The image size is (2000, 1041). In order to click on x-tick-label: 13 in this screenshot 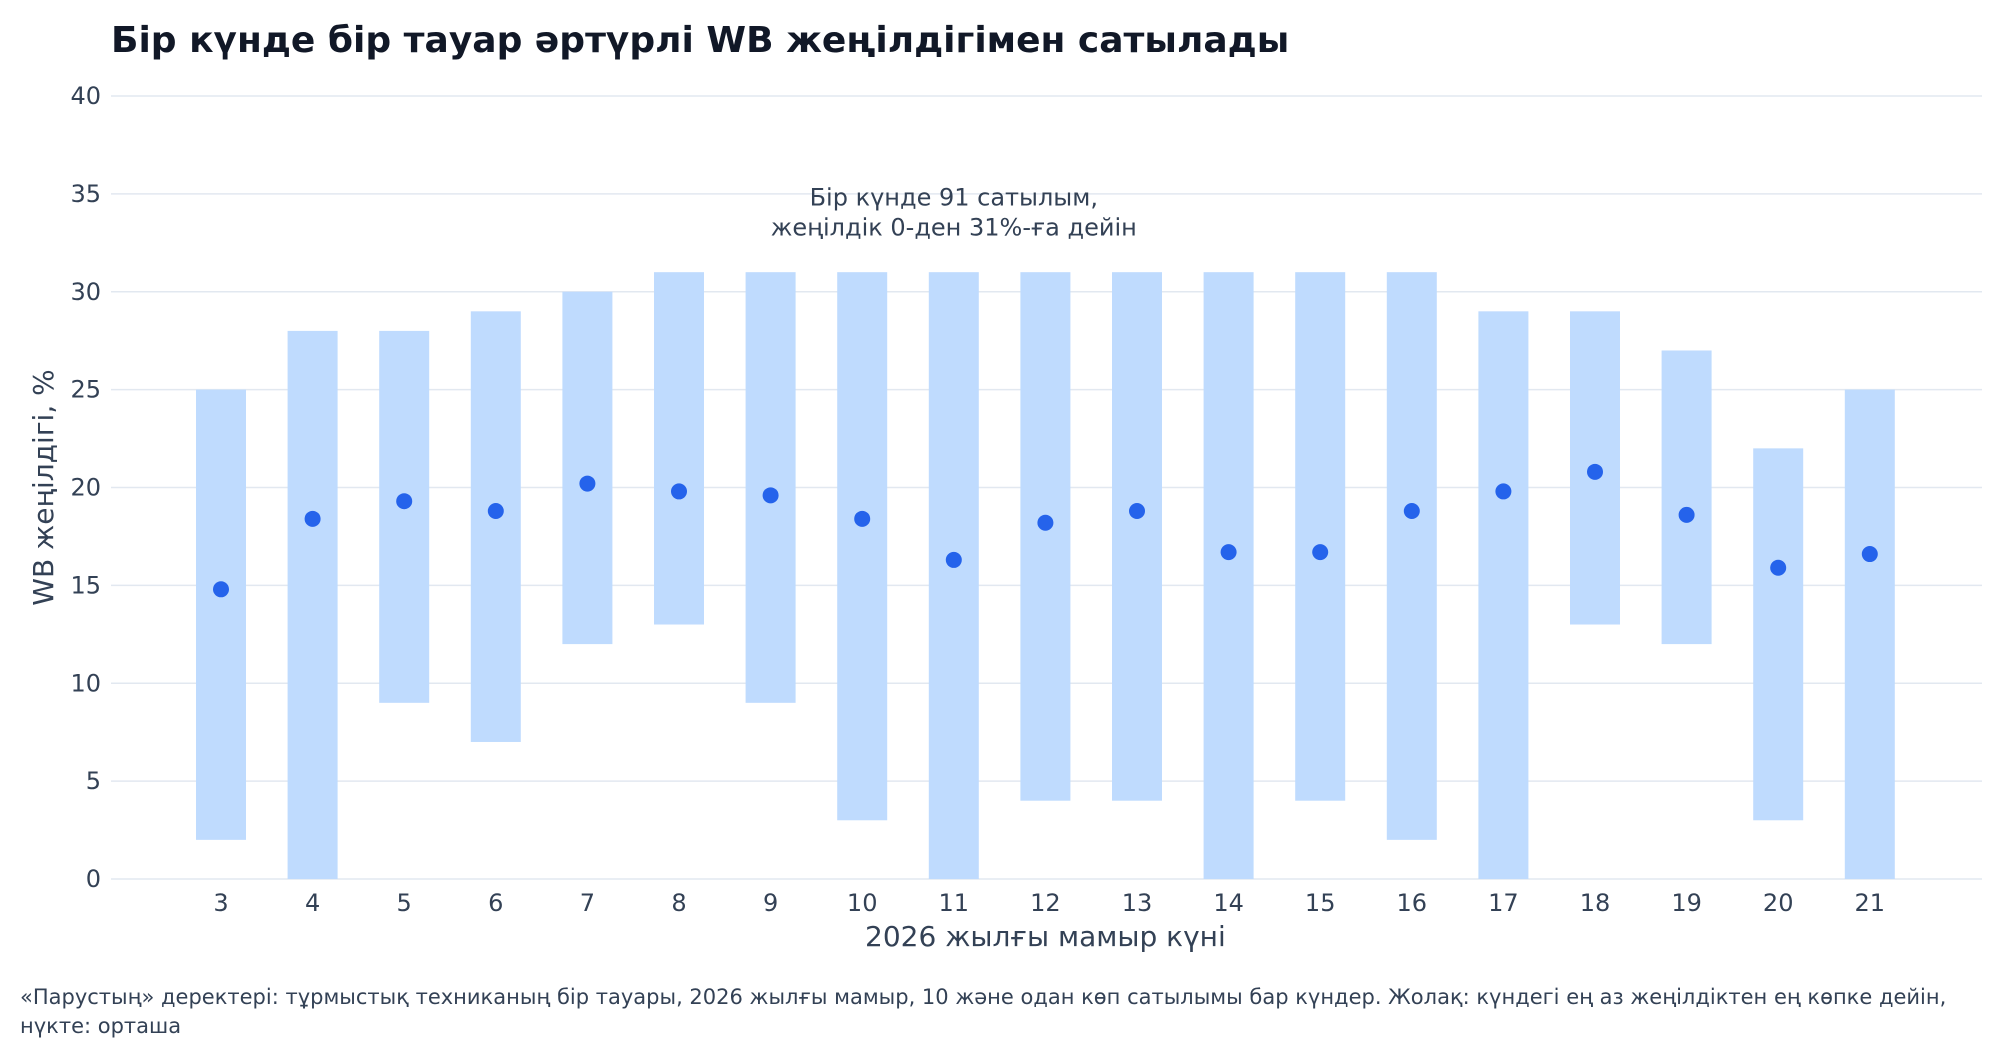, I will do `click(1137, 903)`.